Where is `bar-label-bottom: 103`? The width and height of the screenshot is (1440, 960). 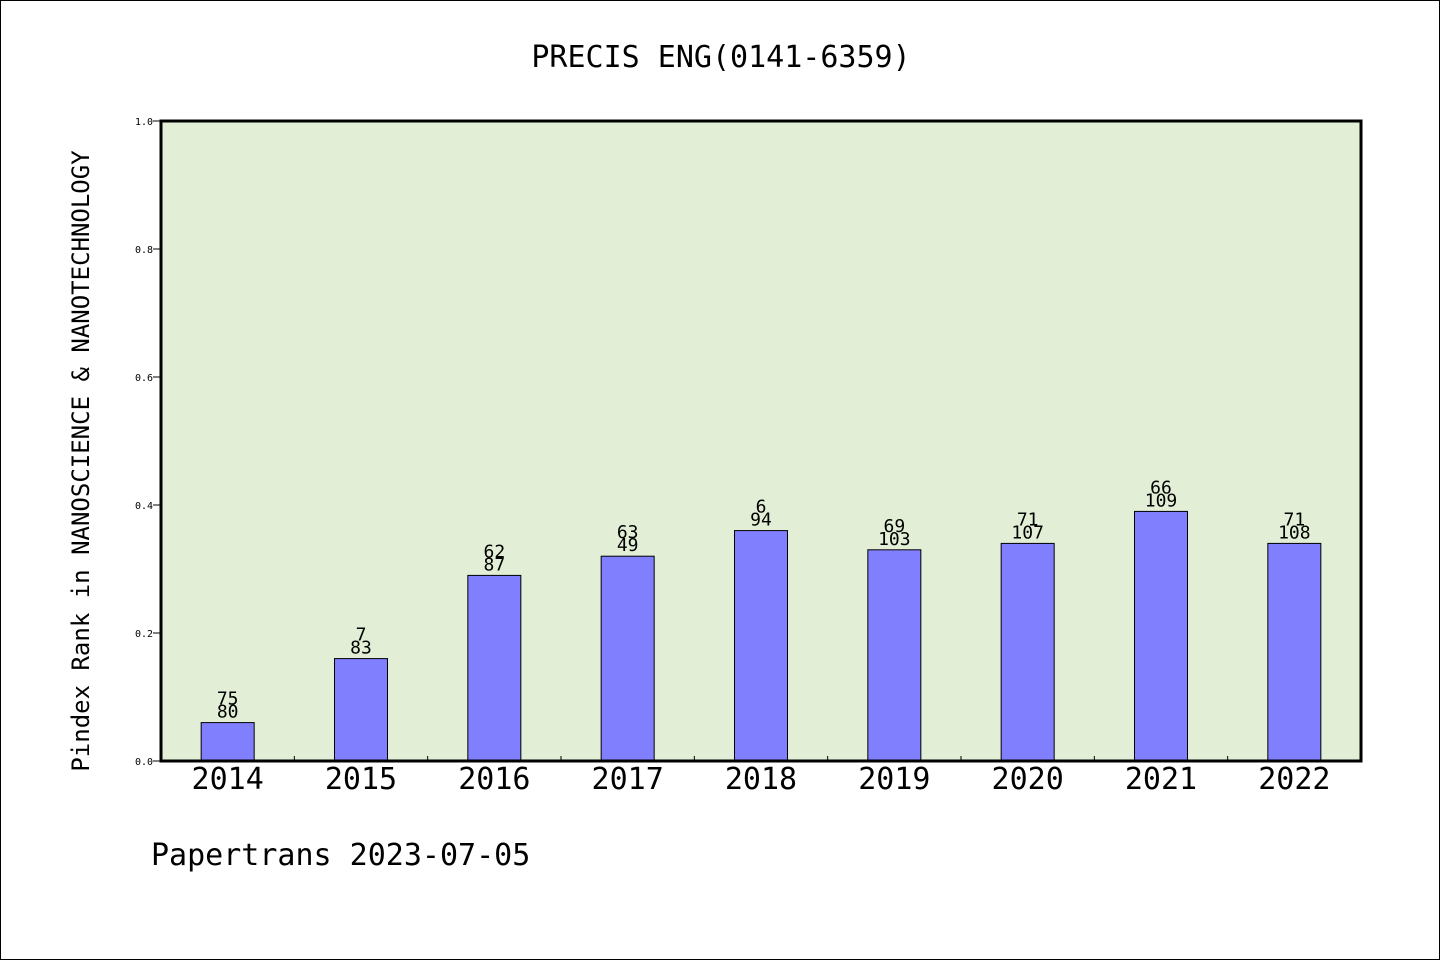
bar-label-bottom: 103 is located at coordinates (894, 539).